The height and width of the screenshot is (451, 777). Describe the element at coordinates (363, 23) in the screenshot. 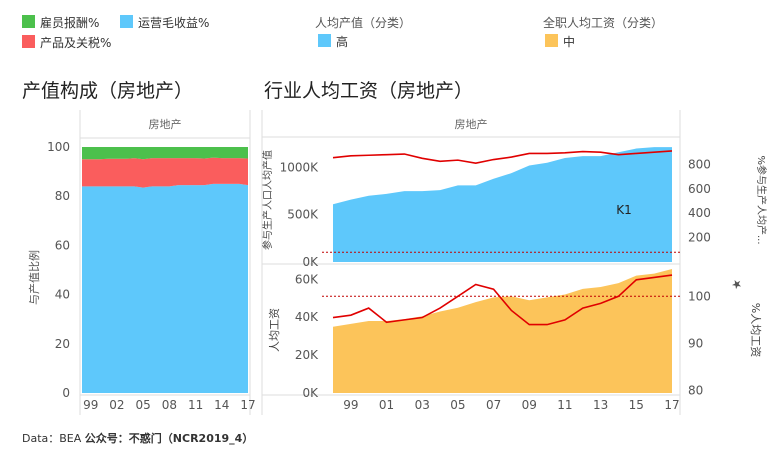

I see `legend-title-output-per-capita: 人均产值（分类）` at that location.